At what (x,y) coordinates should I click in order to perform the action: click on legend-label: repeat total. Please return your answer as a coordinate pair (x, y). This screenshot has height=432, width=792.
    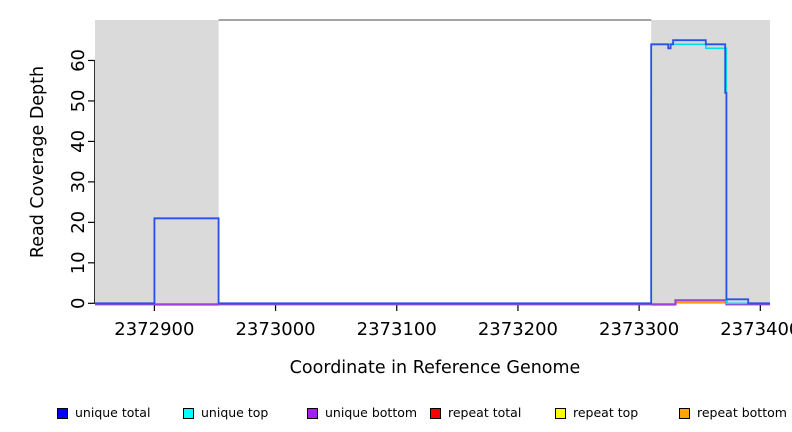
    Looking at the image, I should click on (485, 412).